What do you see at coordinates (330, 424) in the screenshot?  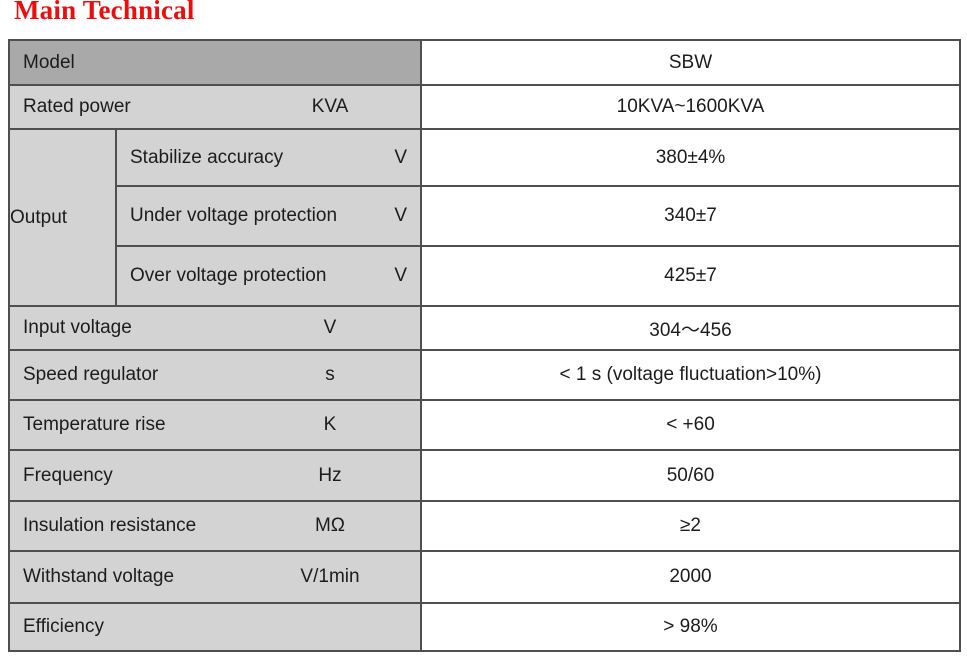 I see `temperature-rise-unit: K` at bounding box center [330, 424].